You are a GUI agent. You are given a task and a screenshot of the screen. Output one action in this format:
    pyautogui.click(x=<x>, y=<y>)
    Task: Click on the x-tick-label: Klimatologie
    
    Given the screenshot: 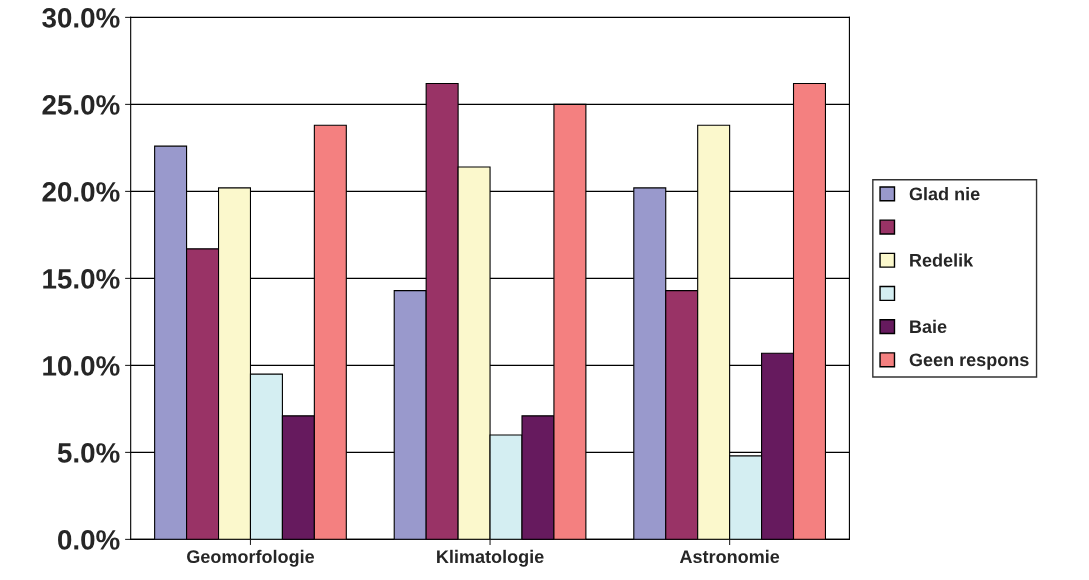 What is the action you would take?
    pyautogui.click(x=490, y=558)
    